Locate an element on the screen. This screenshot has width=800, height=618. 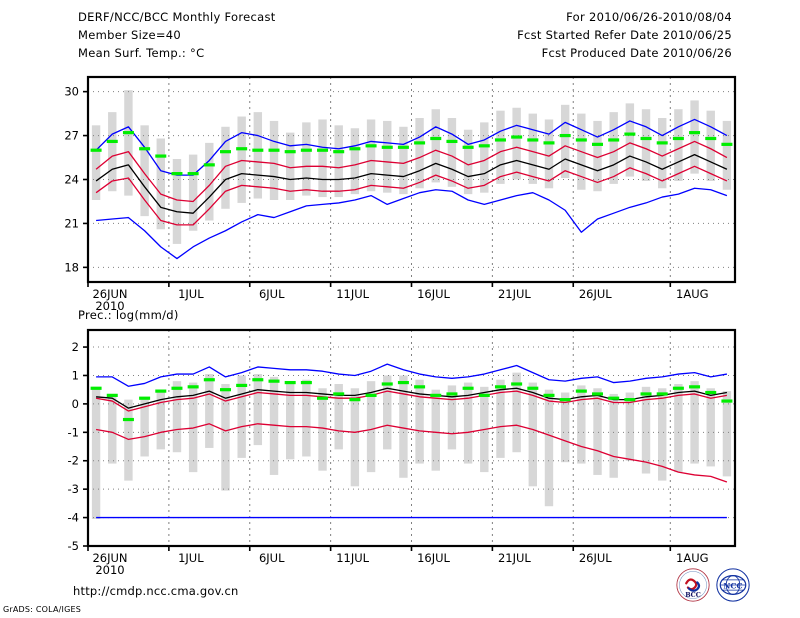
y-tick-label: -2 is located at coordinates (73, 461).